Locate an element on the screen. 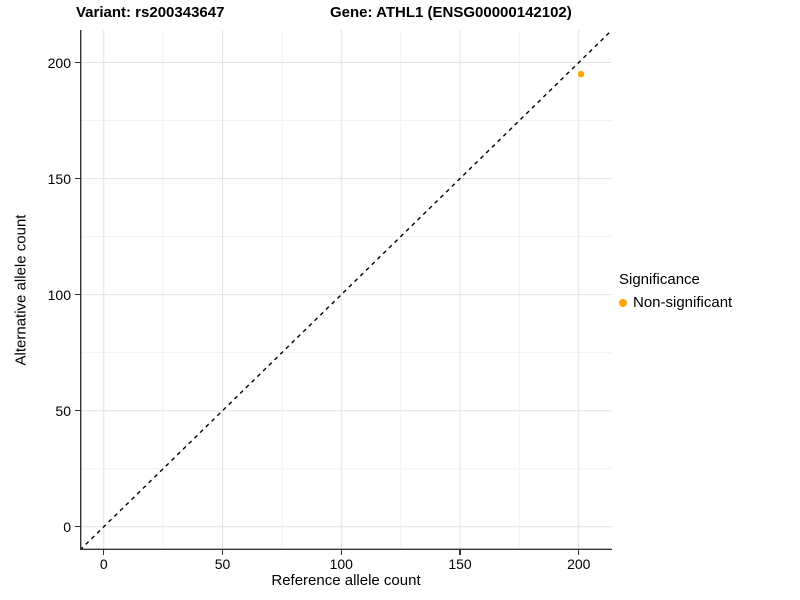 Image resolution: width=800 pixels, height=600 pixels. x-axis-title: Reference allele count is located at coordinates (346, 580).